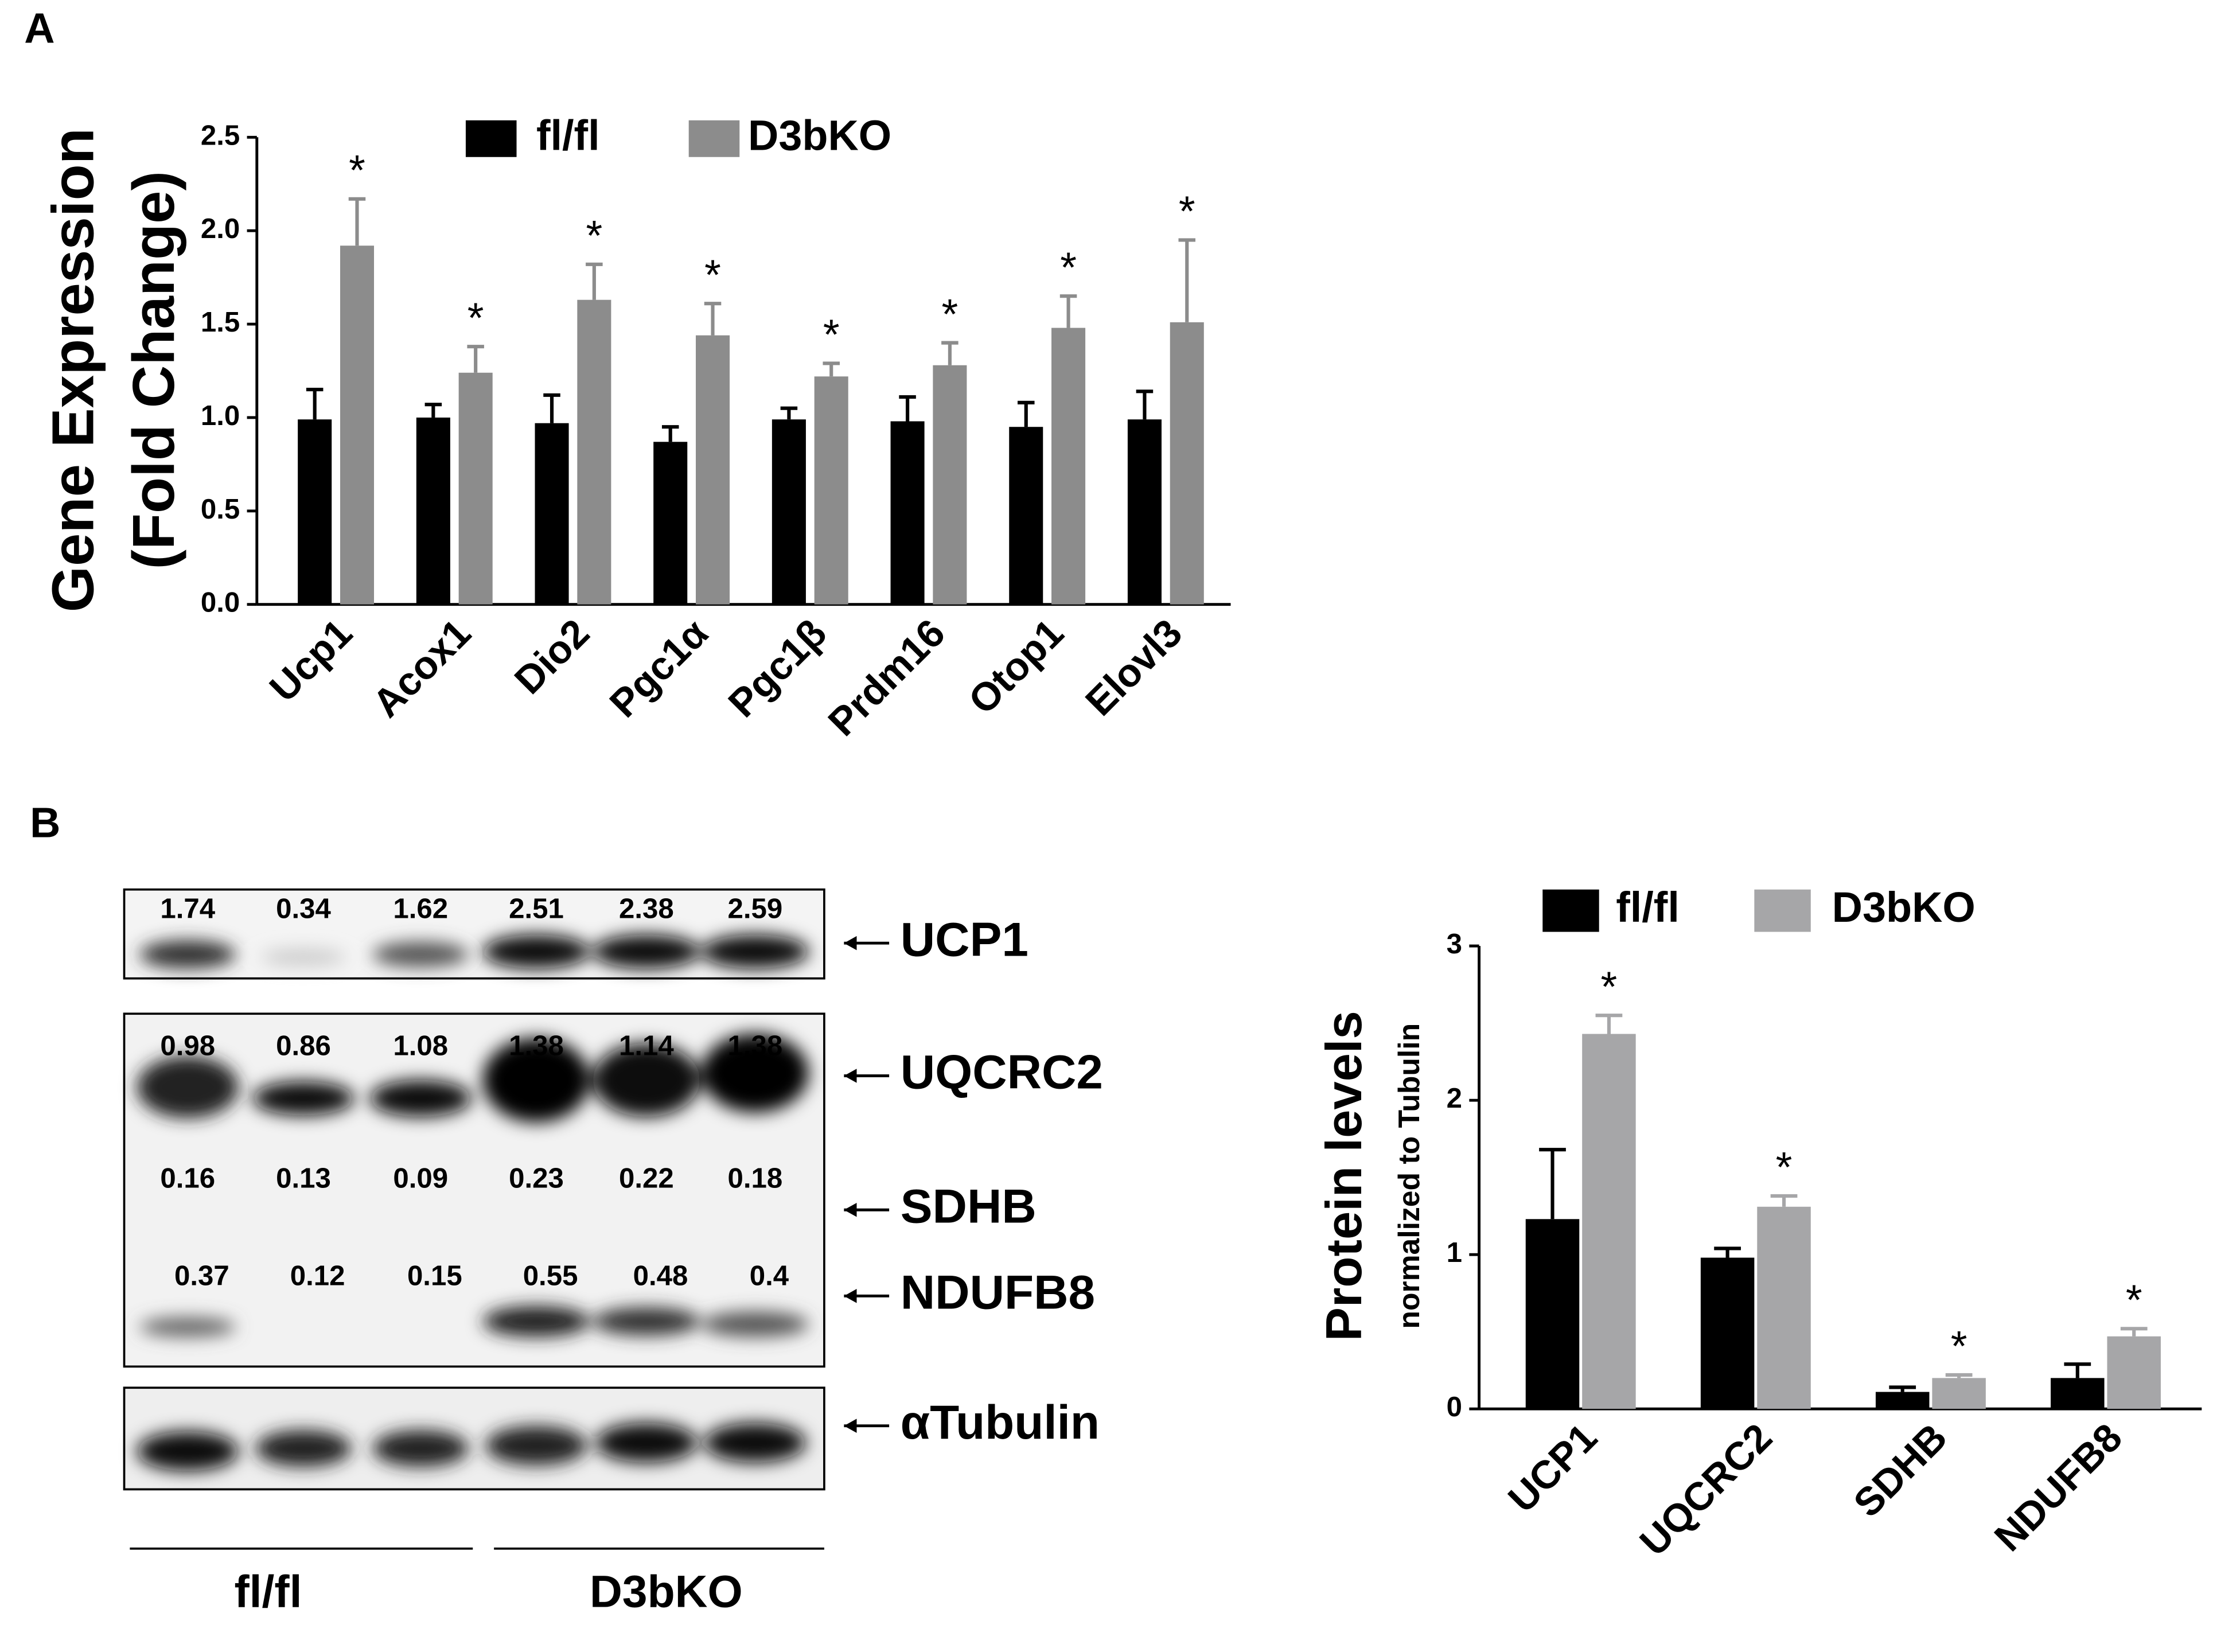 This screenshot has width=2213, height=1652. I want to click on blot-frame, so click(474, 934).